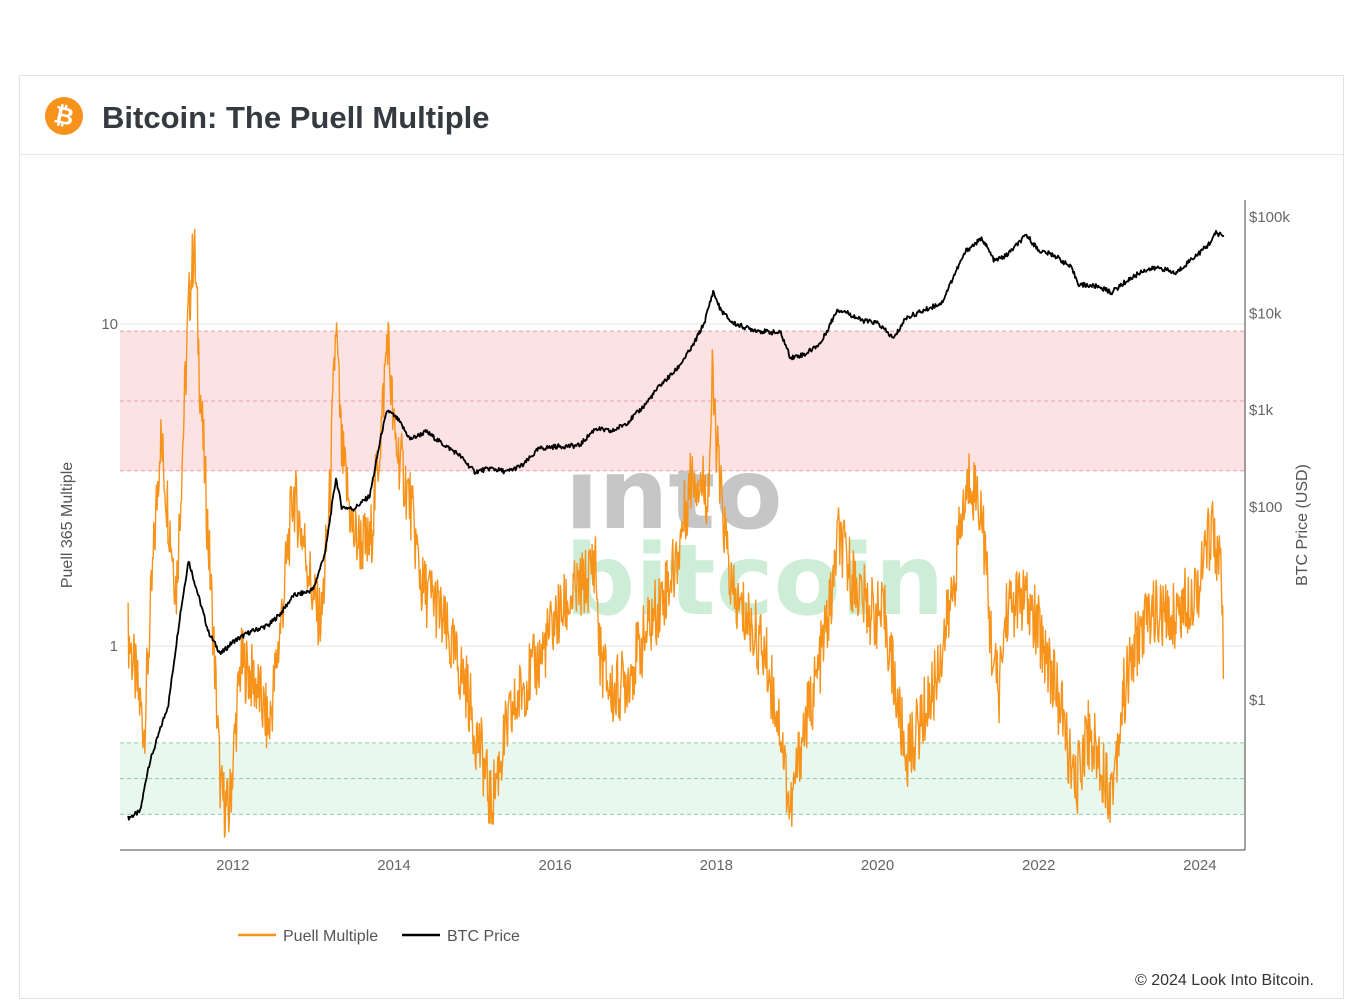 Image resolution: width=1365 pixels, height=1006 pixels. Describe the element at coordinates (379, 936) in the screenshot. I see `legend: Puell Multiple BTC Price` at that location.